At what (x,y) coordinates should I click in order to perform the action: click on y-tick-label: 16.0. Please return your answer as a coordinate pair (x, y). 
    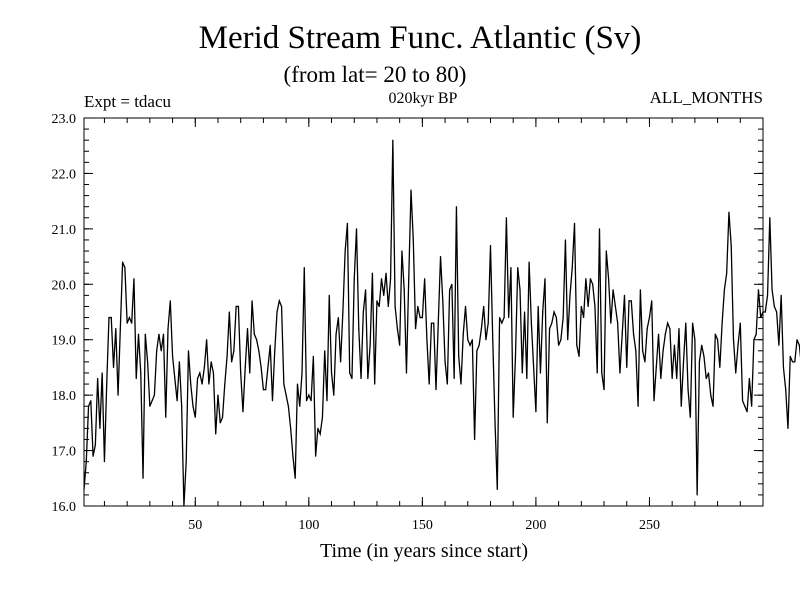
    Looking at the image, I should click on (64, 507).